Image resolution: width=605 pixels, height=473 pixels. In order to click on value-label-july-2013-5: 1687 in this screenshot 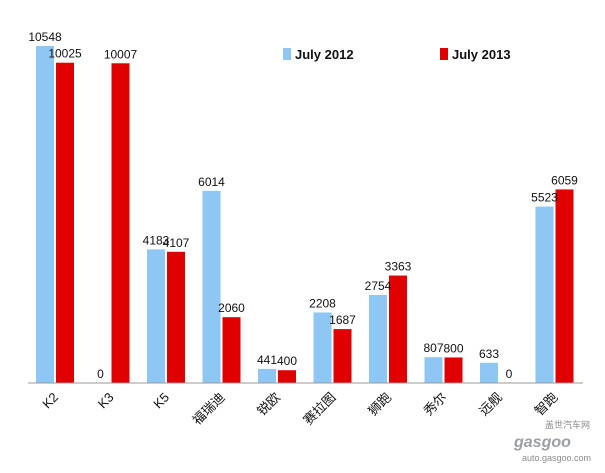, I will do `click(342, 320)`.